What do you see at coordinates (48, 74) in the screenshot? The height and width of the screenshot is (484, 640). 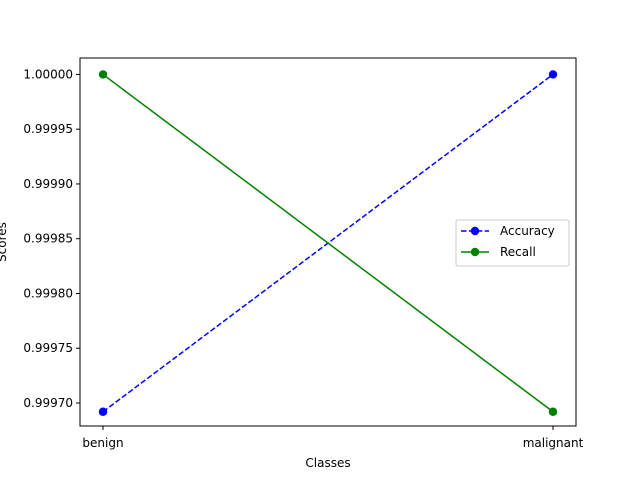 I see `y-tick-label: 1.00000` at bounding box center [48, 74].